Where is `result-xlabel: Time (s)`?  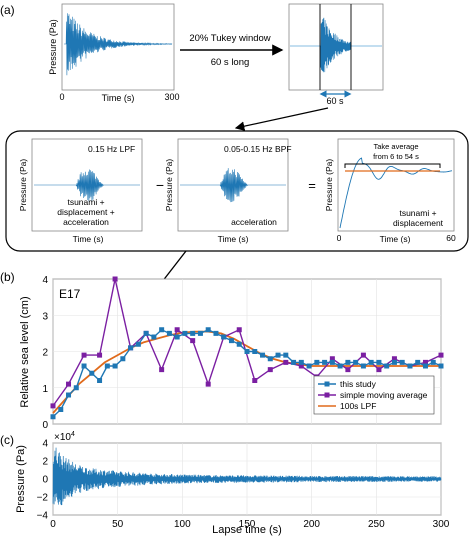 result-xlabel: Time (s) is located at coordinates (395, 239).